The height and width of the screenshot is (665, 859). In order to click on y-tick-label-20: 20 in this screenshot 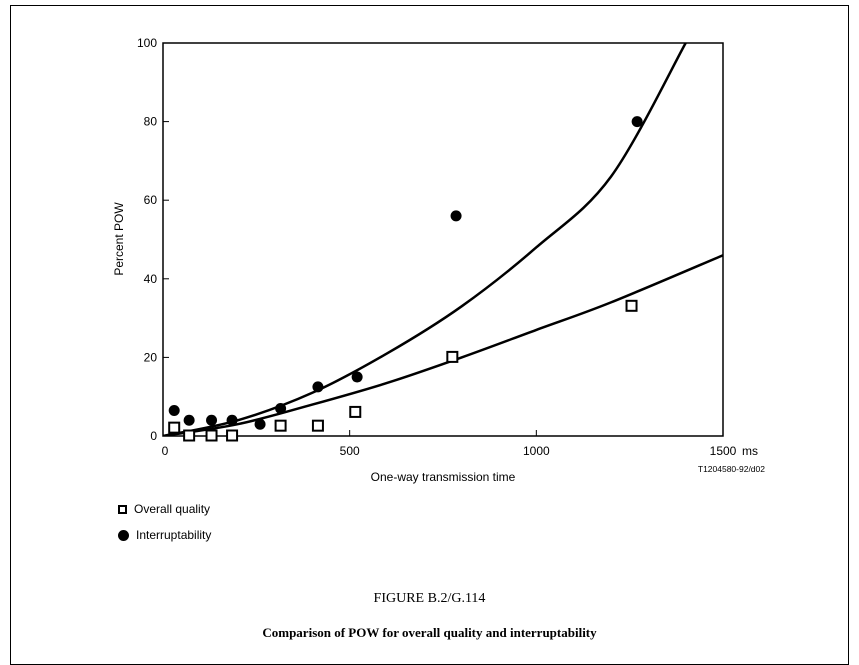, I will do `click(151, 357)`.